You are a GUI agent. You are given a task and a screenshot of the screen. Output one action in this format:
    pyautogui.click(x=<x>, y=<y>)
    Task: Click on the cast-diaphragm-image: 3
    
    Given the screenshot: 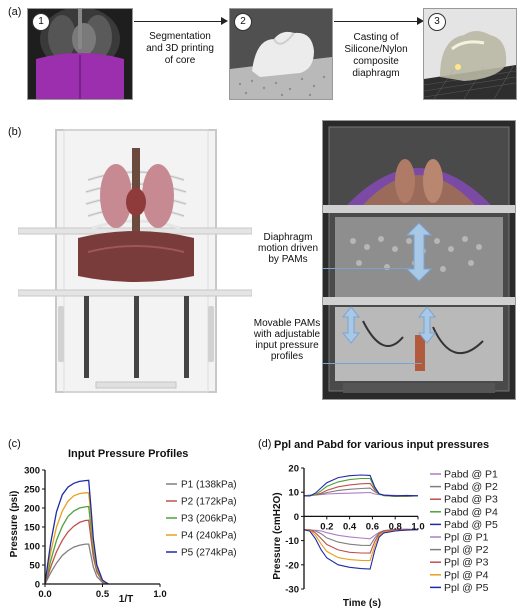 What is the action you would take?
    pyautogui.click(x=470, y=54)
    